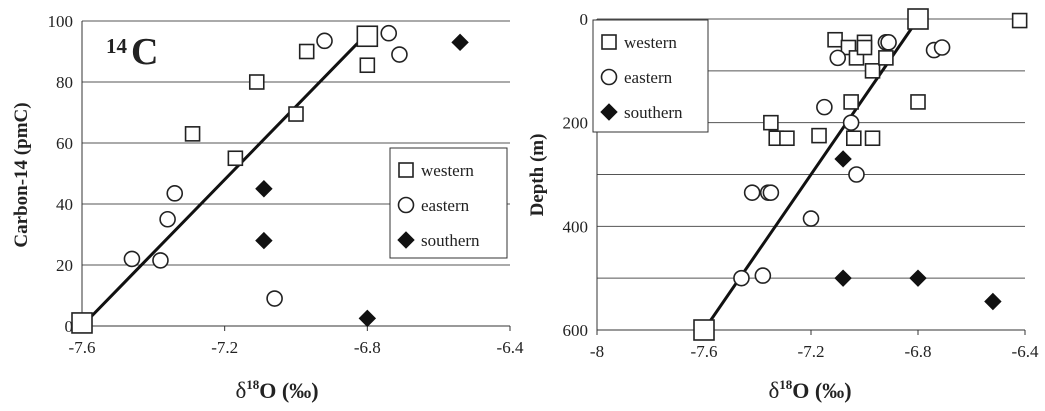  Describe the element at coordinates (296, 341) in the screenshot. I see `left-x-tick-labels: -7.6 -7.2 -6.8 -6.4` at that location.